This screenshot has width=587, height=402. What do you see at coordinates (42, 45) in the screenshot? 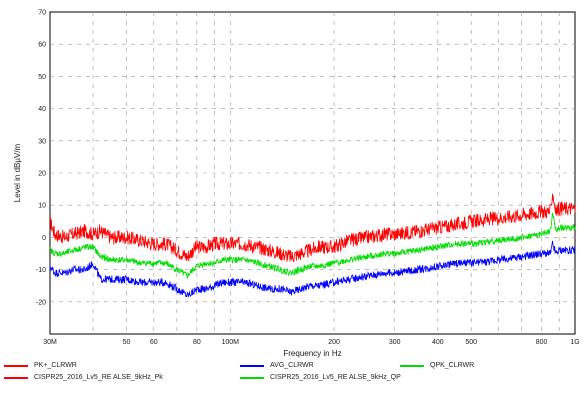
I see `y-tick-label: 60` at bounding box center [42, 45].